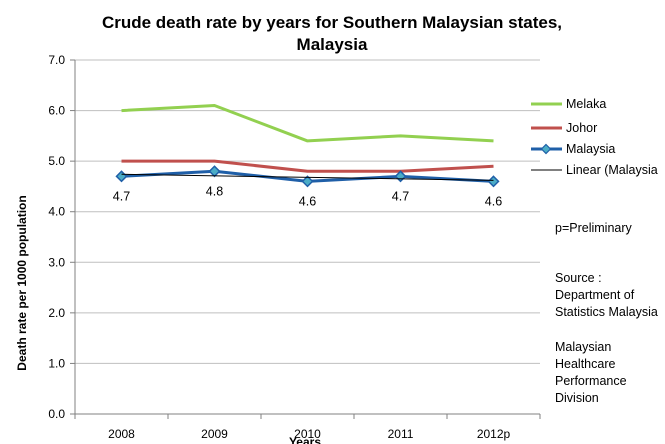  I want to click on legend-marker-malaysia, so click(546, 149).